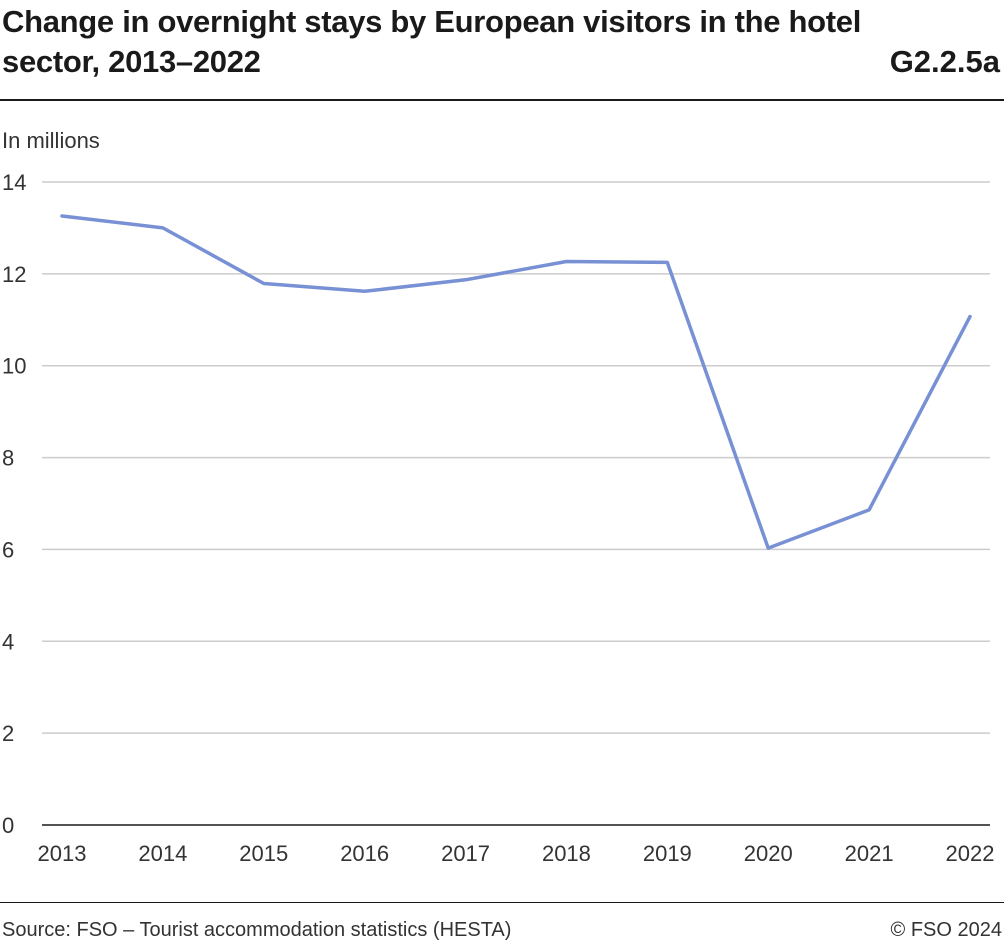 This screenshot has width=1004, height=945. What do you see at coordinates (869, 853) in the screenshot?
I see `x-tick-label-2021: 2021` at bounding box center [869, 853].